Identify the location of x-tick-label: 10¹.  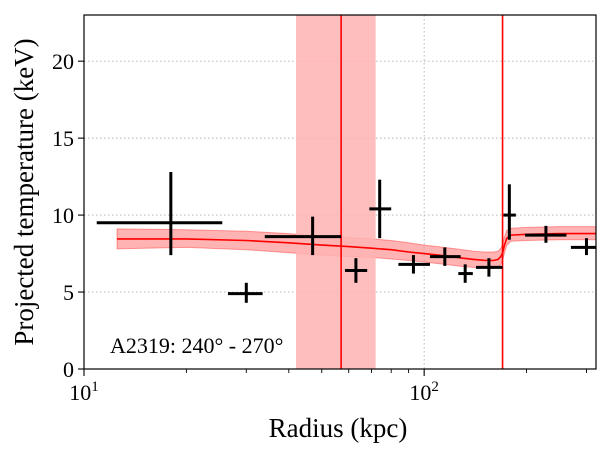
(84, 392).